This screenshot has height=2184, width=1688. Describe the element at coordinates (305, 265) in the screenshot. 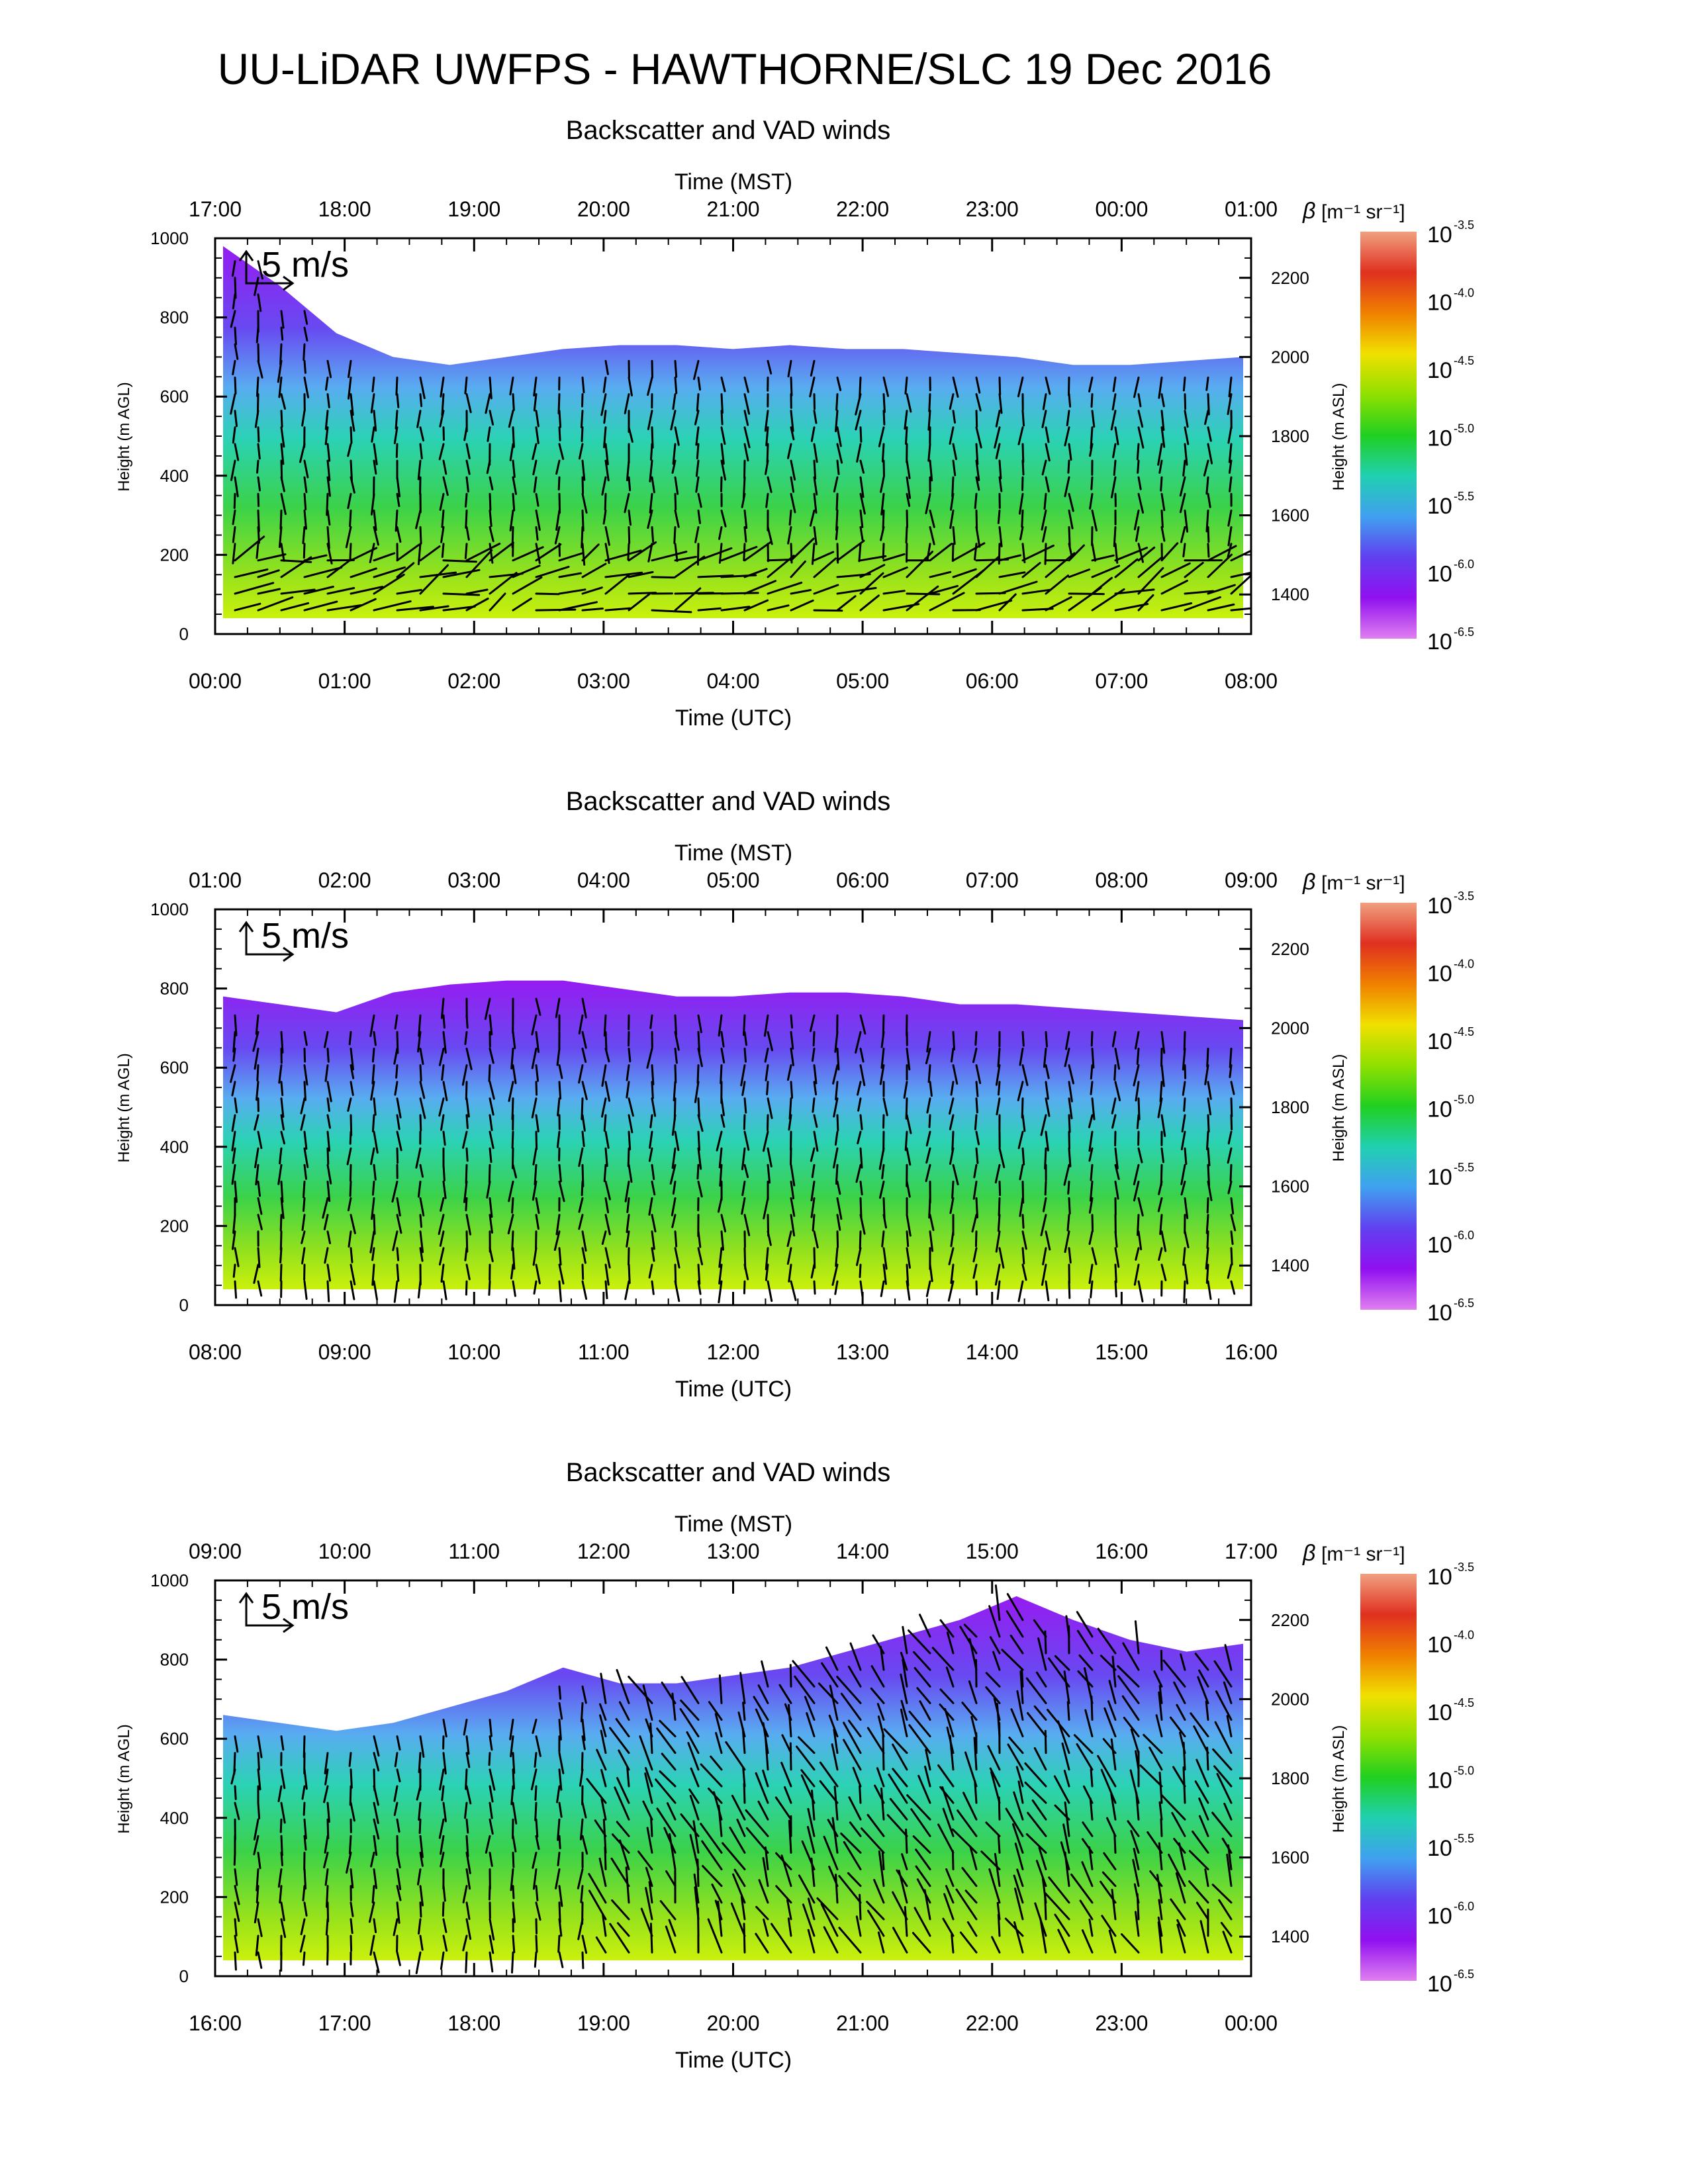

I see `wind-scale-label: 5 m/s` at that location.